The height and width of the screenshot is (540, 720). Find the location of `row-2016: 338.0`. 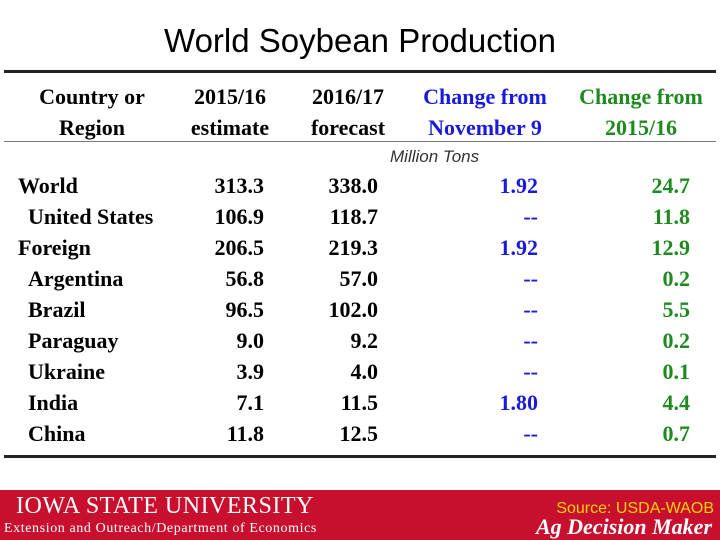

row-2016: 338.0 is located at coordinates (353, 185).